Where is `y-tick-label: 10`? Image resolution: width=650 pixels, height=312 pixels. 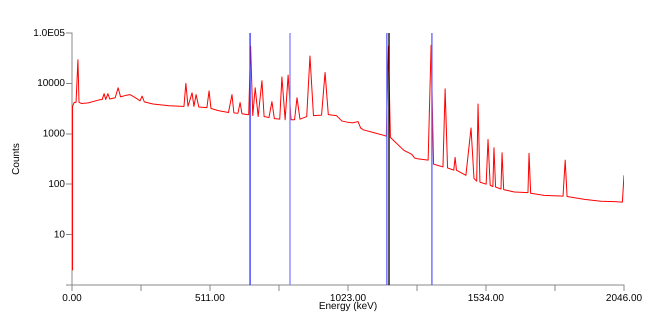 y-tick-label: 10 is located at coordinates (60, 234).